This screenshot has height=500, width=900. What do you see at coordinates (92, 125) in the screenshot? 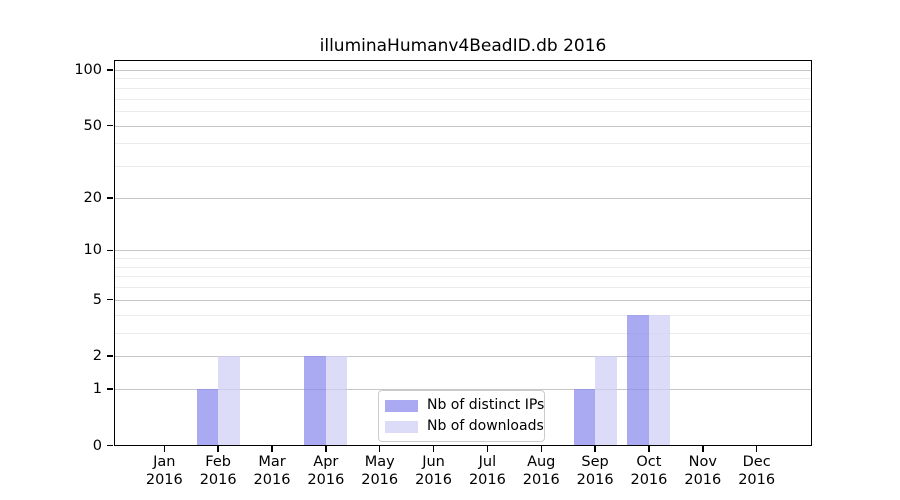
I see `y-tick-label-50: 50` at bounding box center [92, 125].